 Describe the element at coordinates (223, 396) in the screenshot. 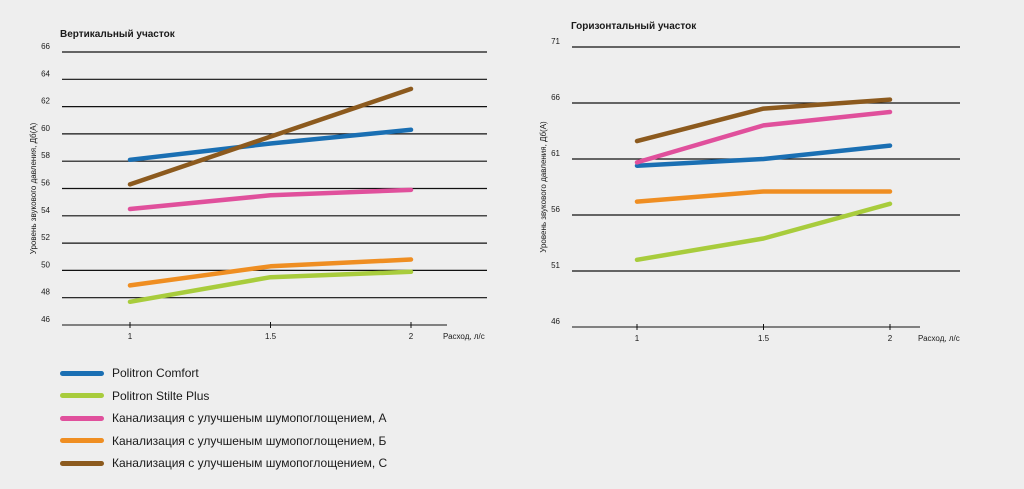

I see `legend-item: Politron Stilte Plus` at that location.